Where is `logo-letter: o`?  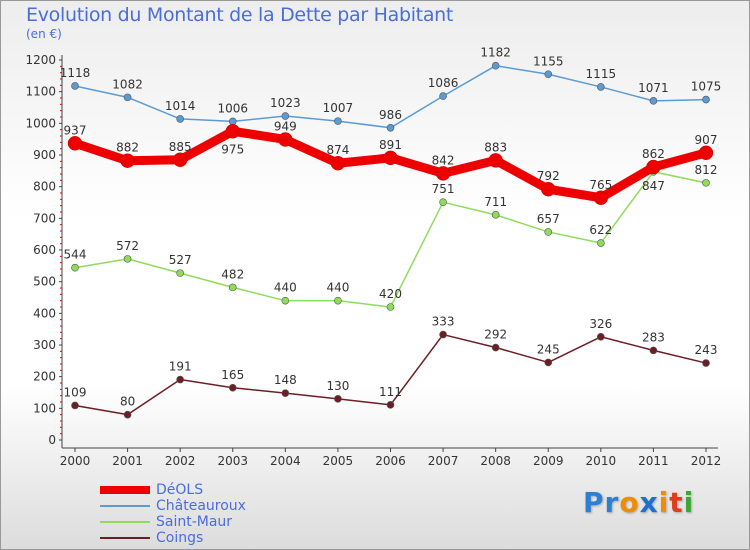
logo-letter: o is located at coordinates (629, 502).